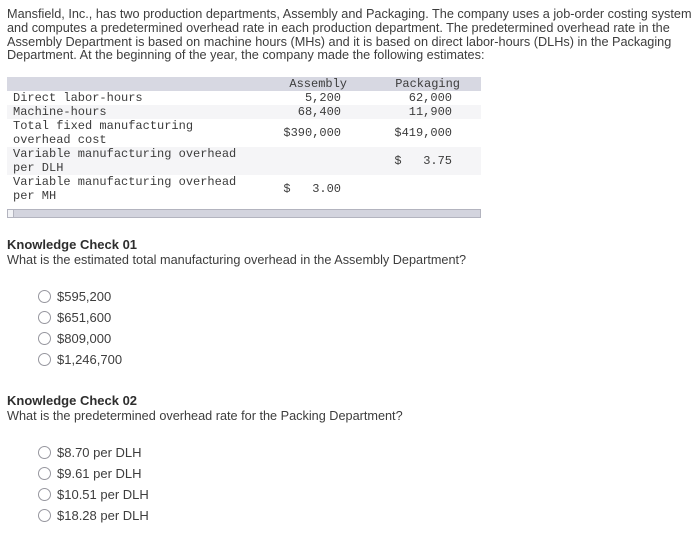 Image resolution: width=700 pixels, height=536 pixels. I want to click on radio-option: $8.70 per DLH, so click(369, 453).